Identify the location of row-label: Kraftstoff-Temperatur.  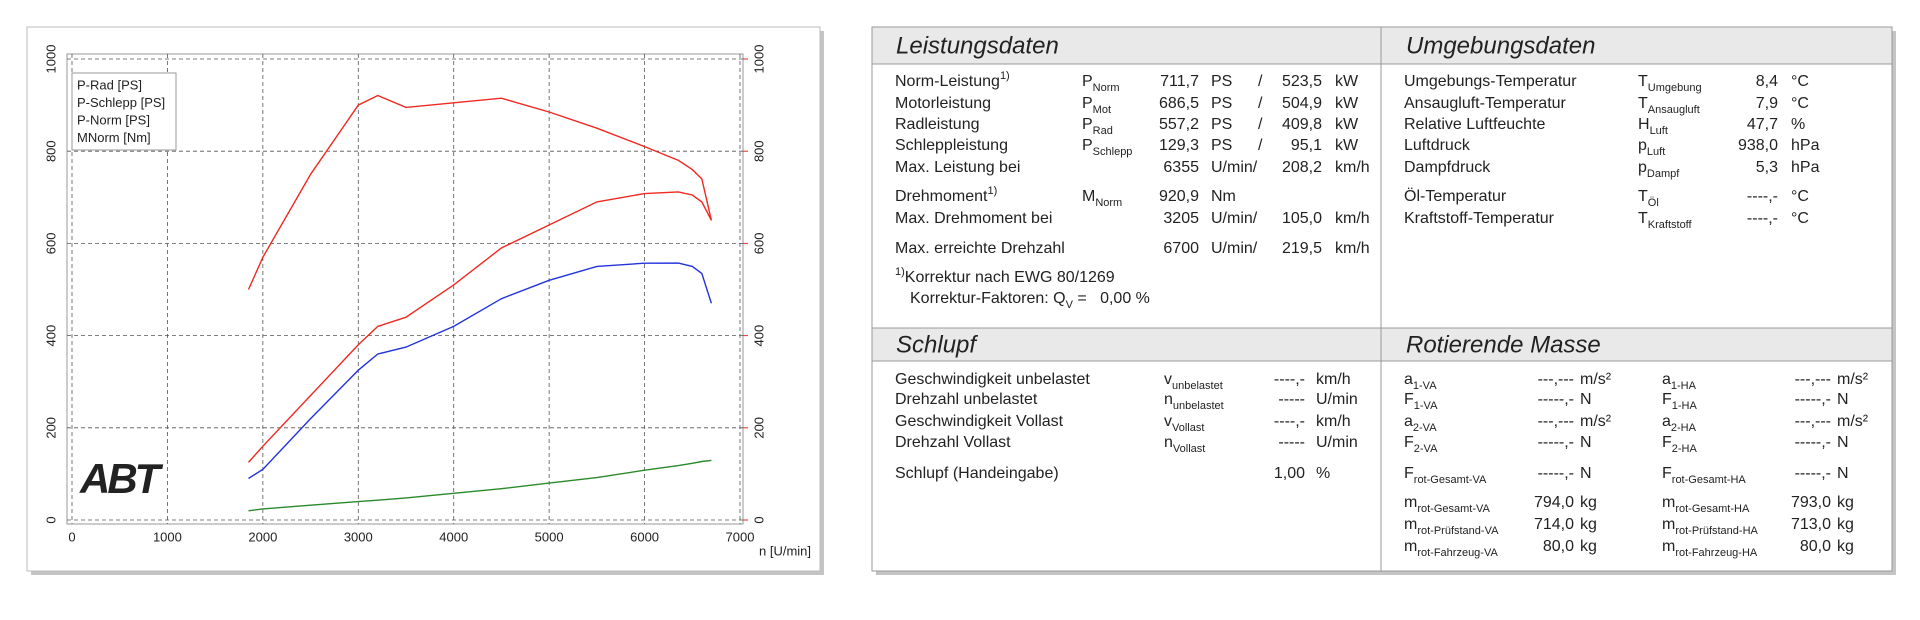
(1479, 218).